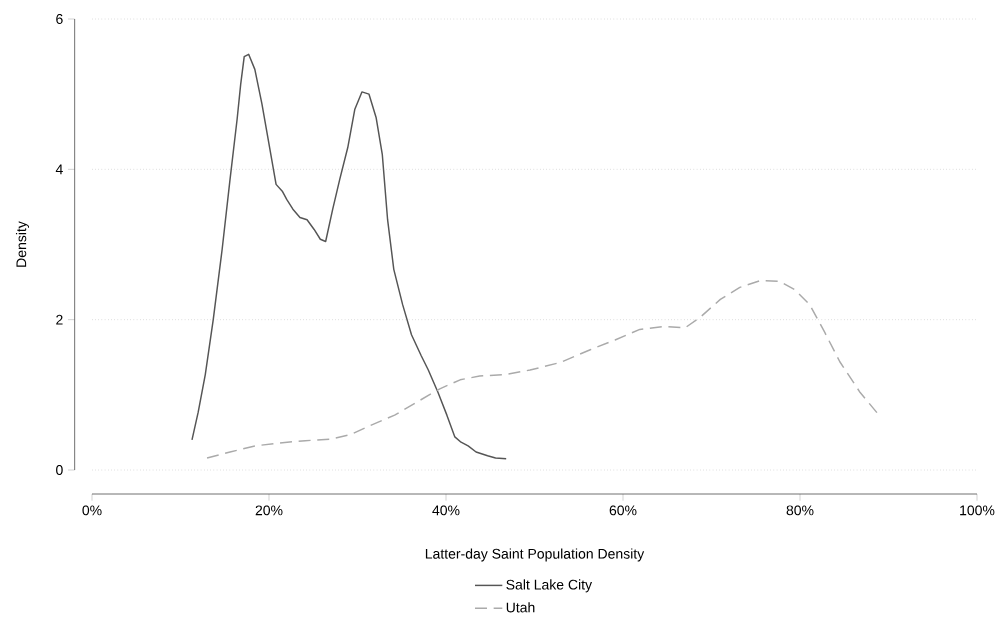 The height and width of the screenshot is (633, 1008). I want to click on y-tick-label: 2, so click(59, 319).